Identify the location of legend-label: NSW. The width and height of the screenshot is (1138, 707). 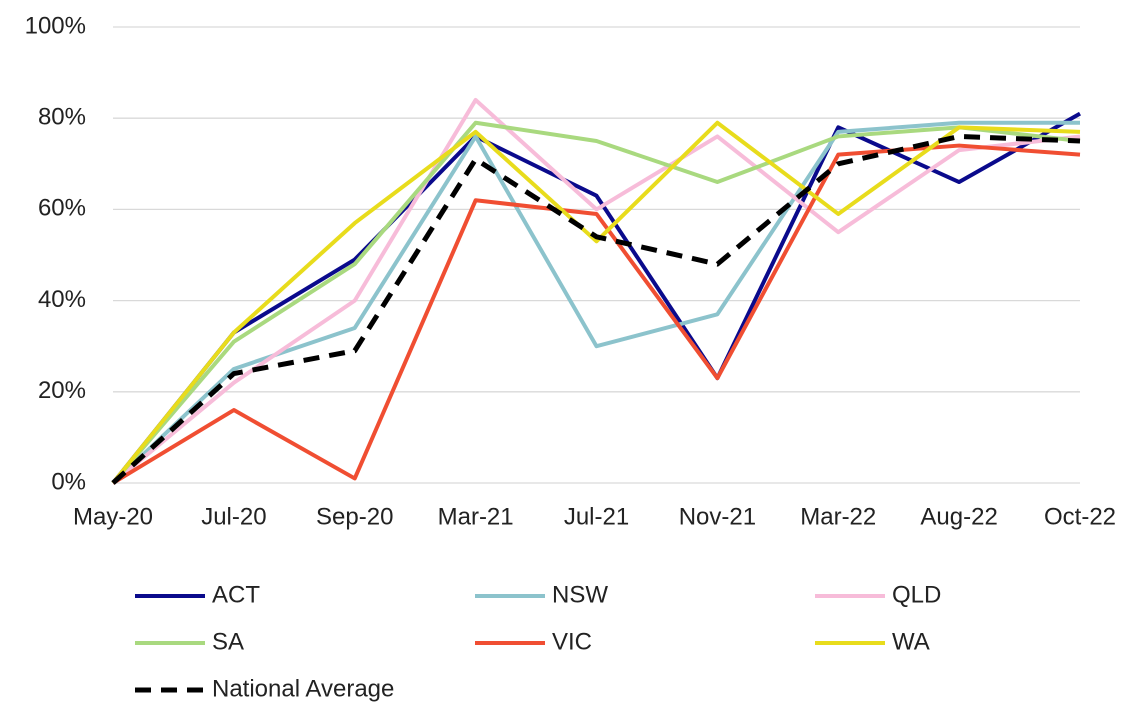
(580, 594).